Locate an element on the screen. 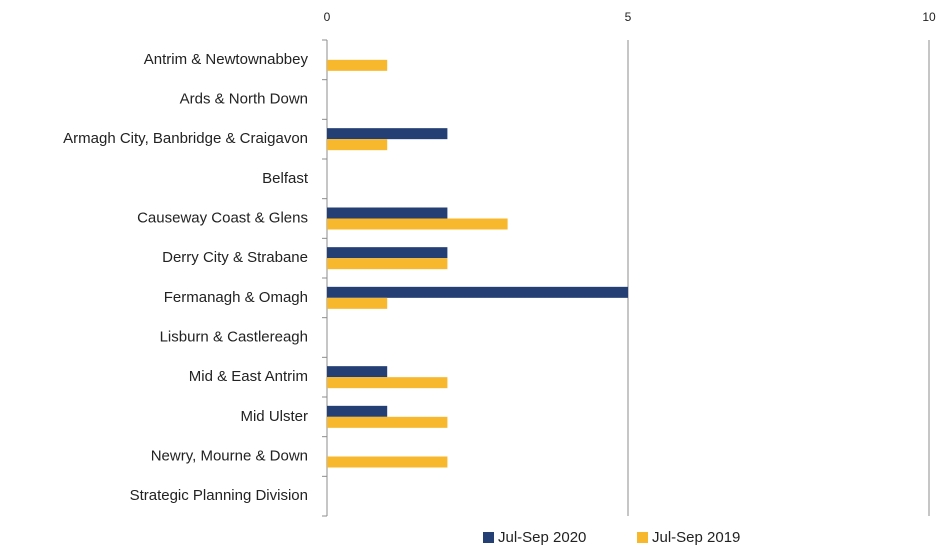 Image resolution: width=939 pixels, height=553 pixels. legend-label: Jul-Sep 2019 is located at coordinates (696, 537).